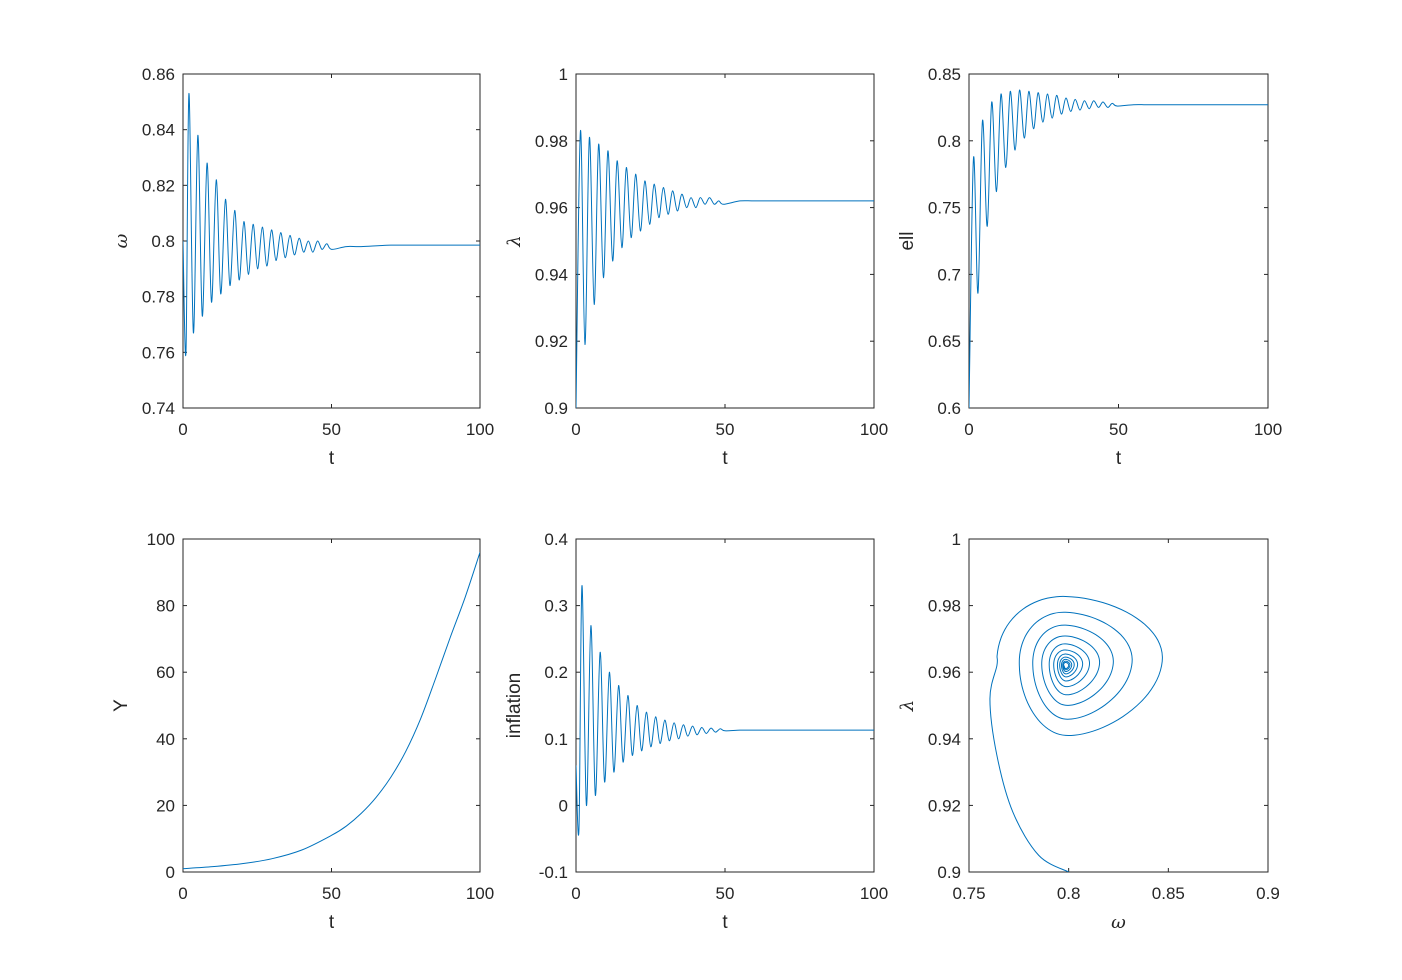  Describe the element at coordinates (514, 706) in the screenshot. I see `y-axis-label: inflation` at that location.